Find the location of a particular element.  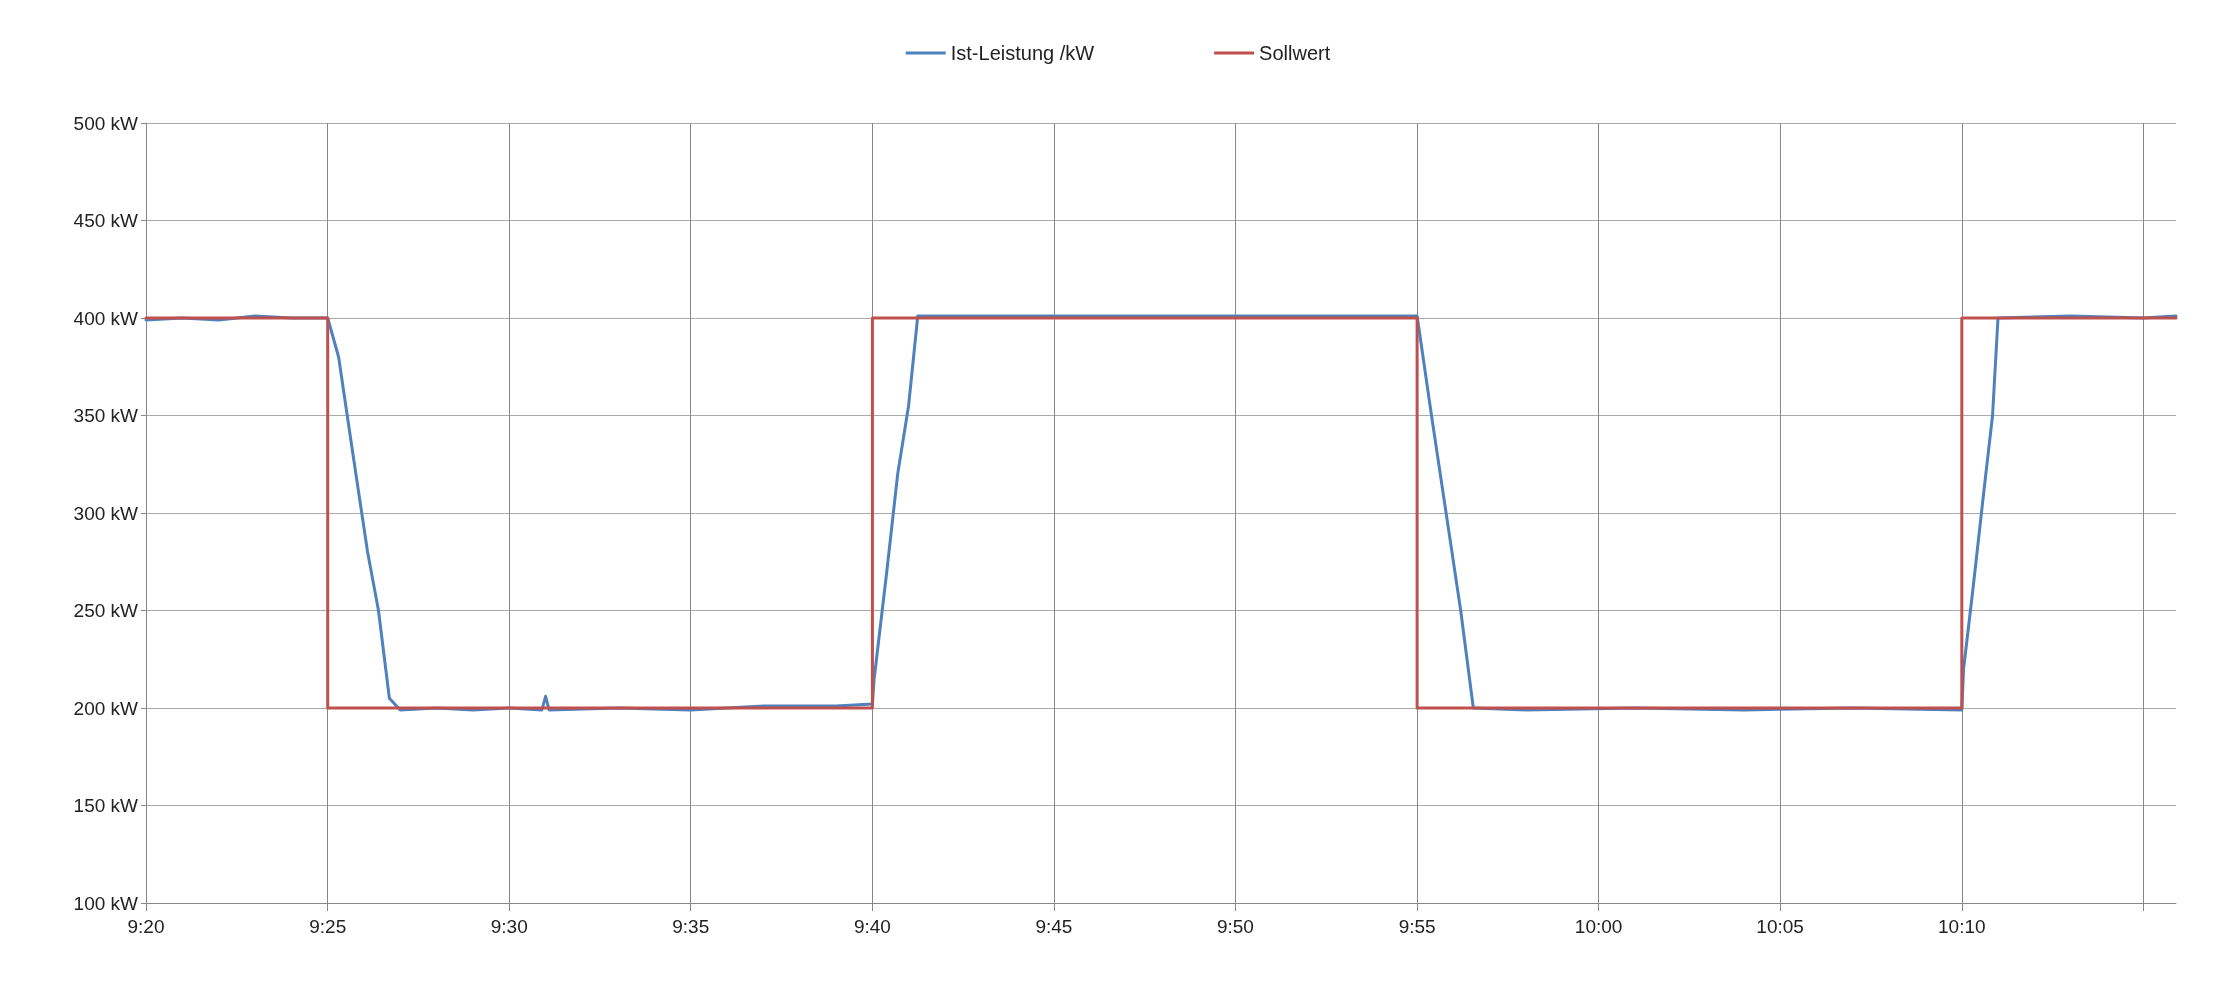

y-tick-label: 200 kW is located at coordinates (106, 708).